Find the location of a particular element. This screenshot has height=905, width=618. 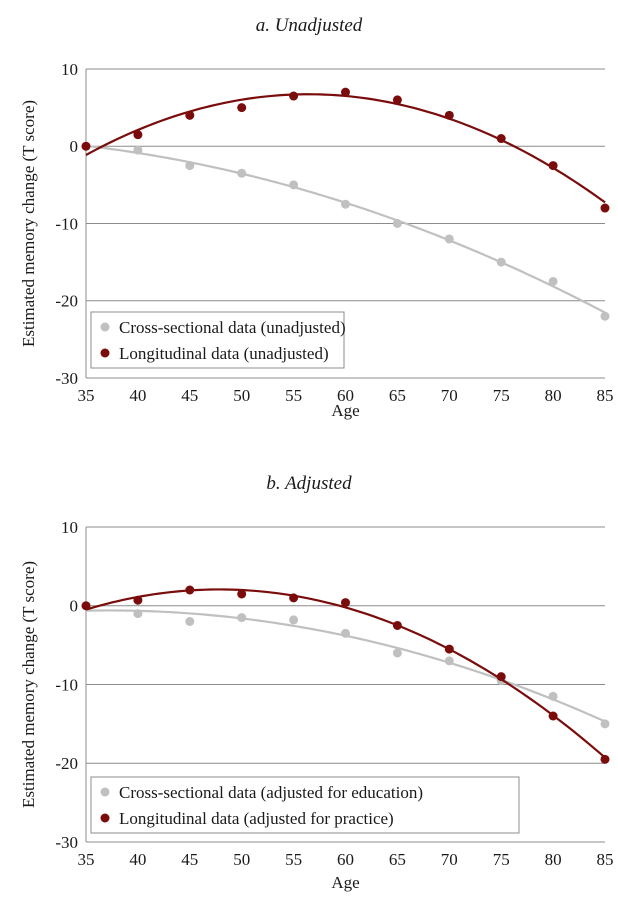

panel-b-x-axis-label: Age is located at coordinates (345, 882).